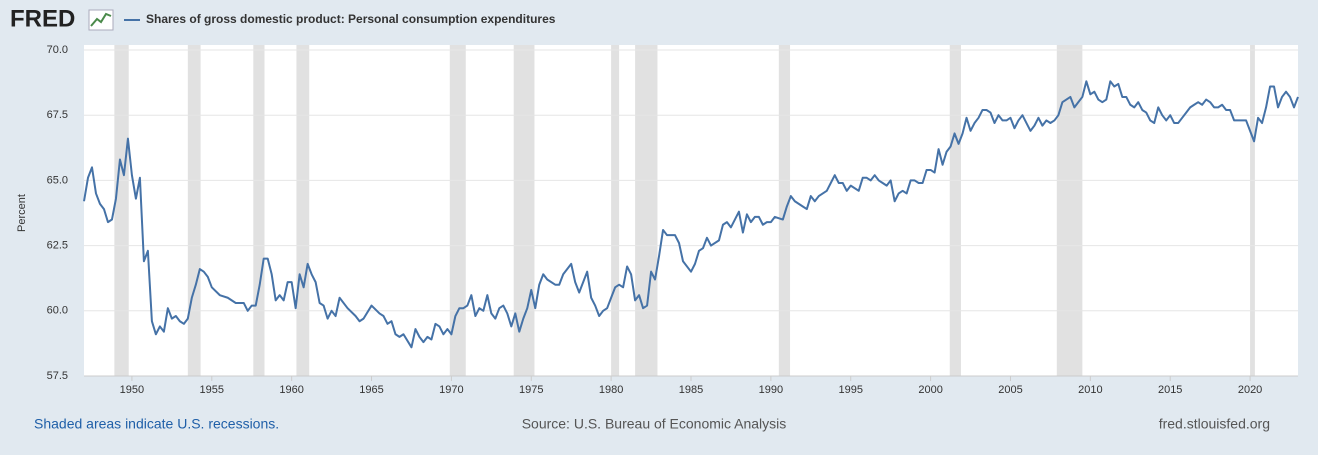 The image size is (1318, 455). What do you see at coordinates (654, 424) in the screenshot?
I see `source-note: Source: U.S. Bureau of Economic Analysis` at bounding box center [654, 424].